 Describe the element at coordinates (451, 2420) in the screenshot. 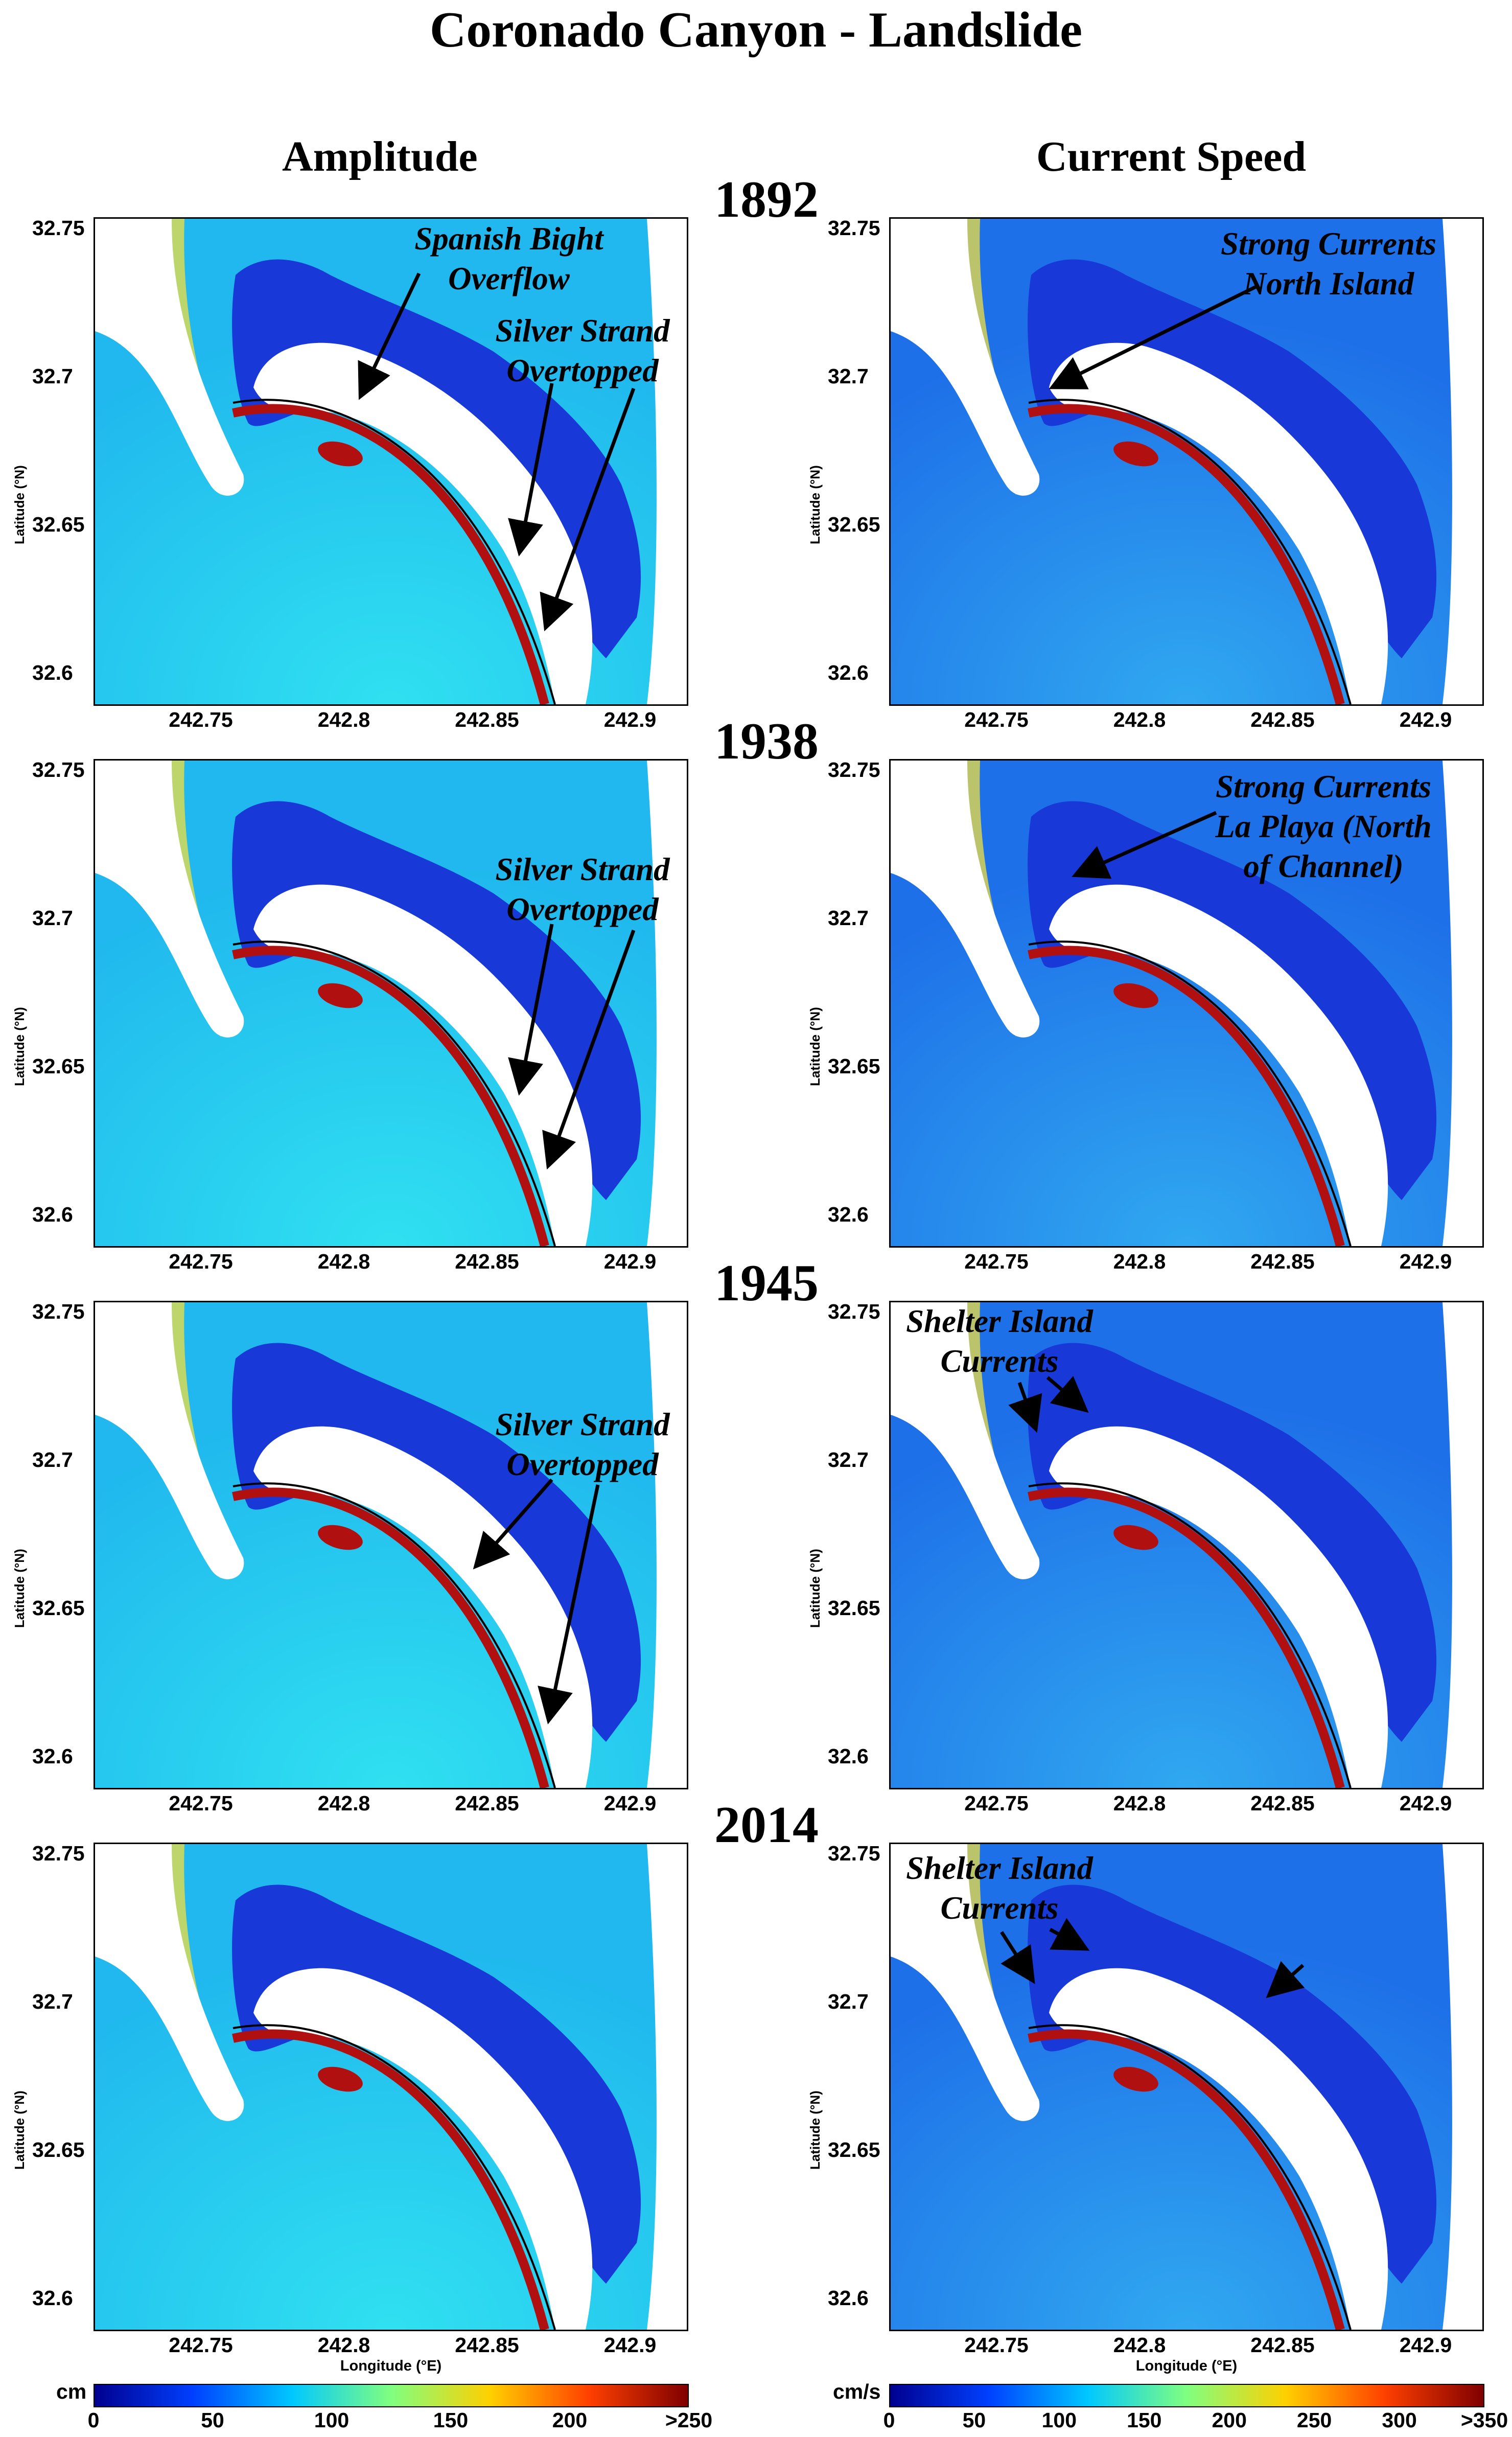

I see `amplitude-colorbar-tick: 150` at that location.